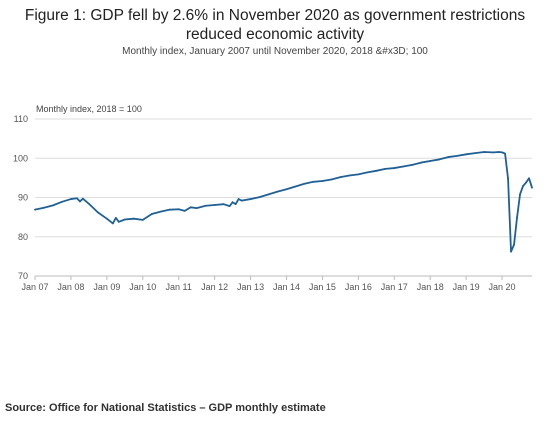  Describe the element at coordinates (214, 287) in the screenshot. I see `x-tick-label: Jan 12` at that location.